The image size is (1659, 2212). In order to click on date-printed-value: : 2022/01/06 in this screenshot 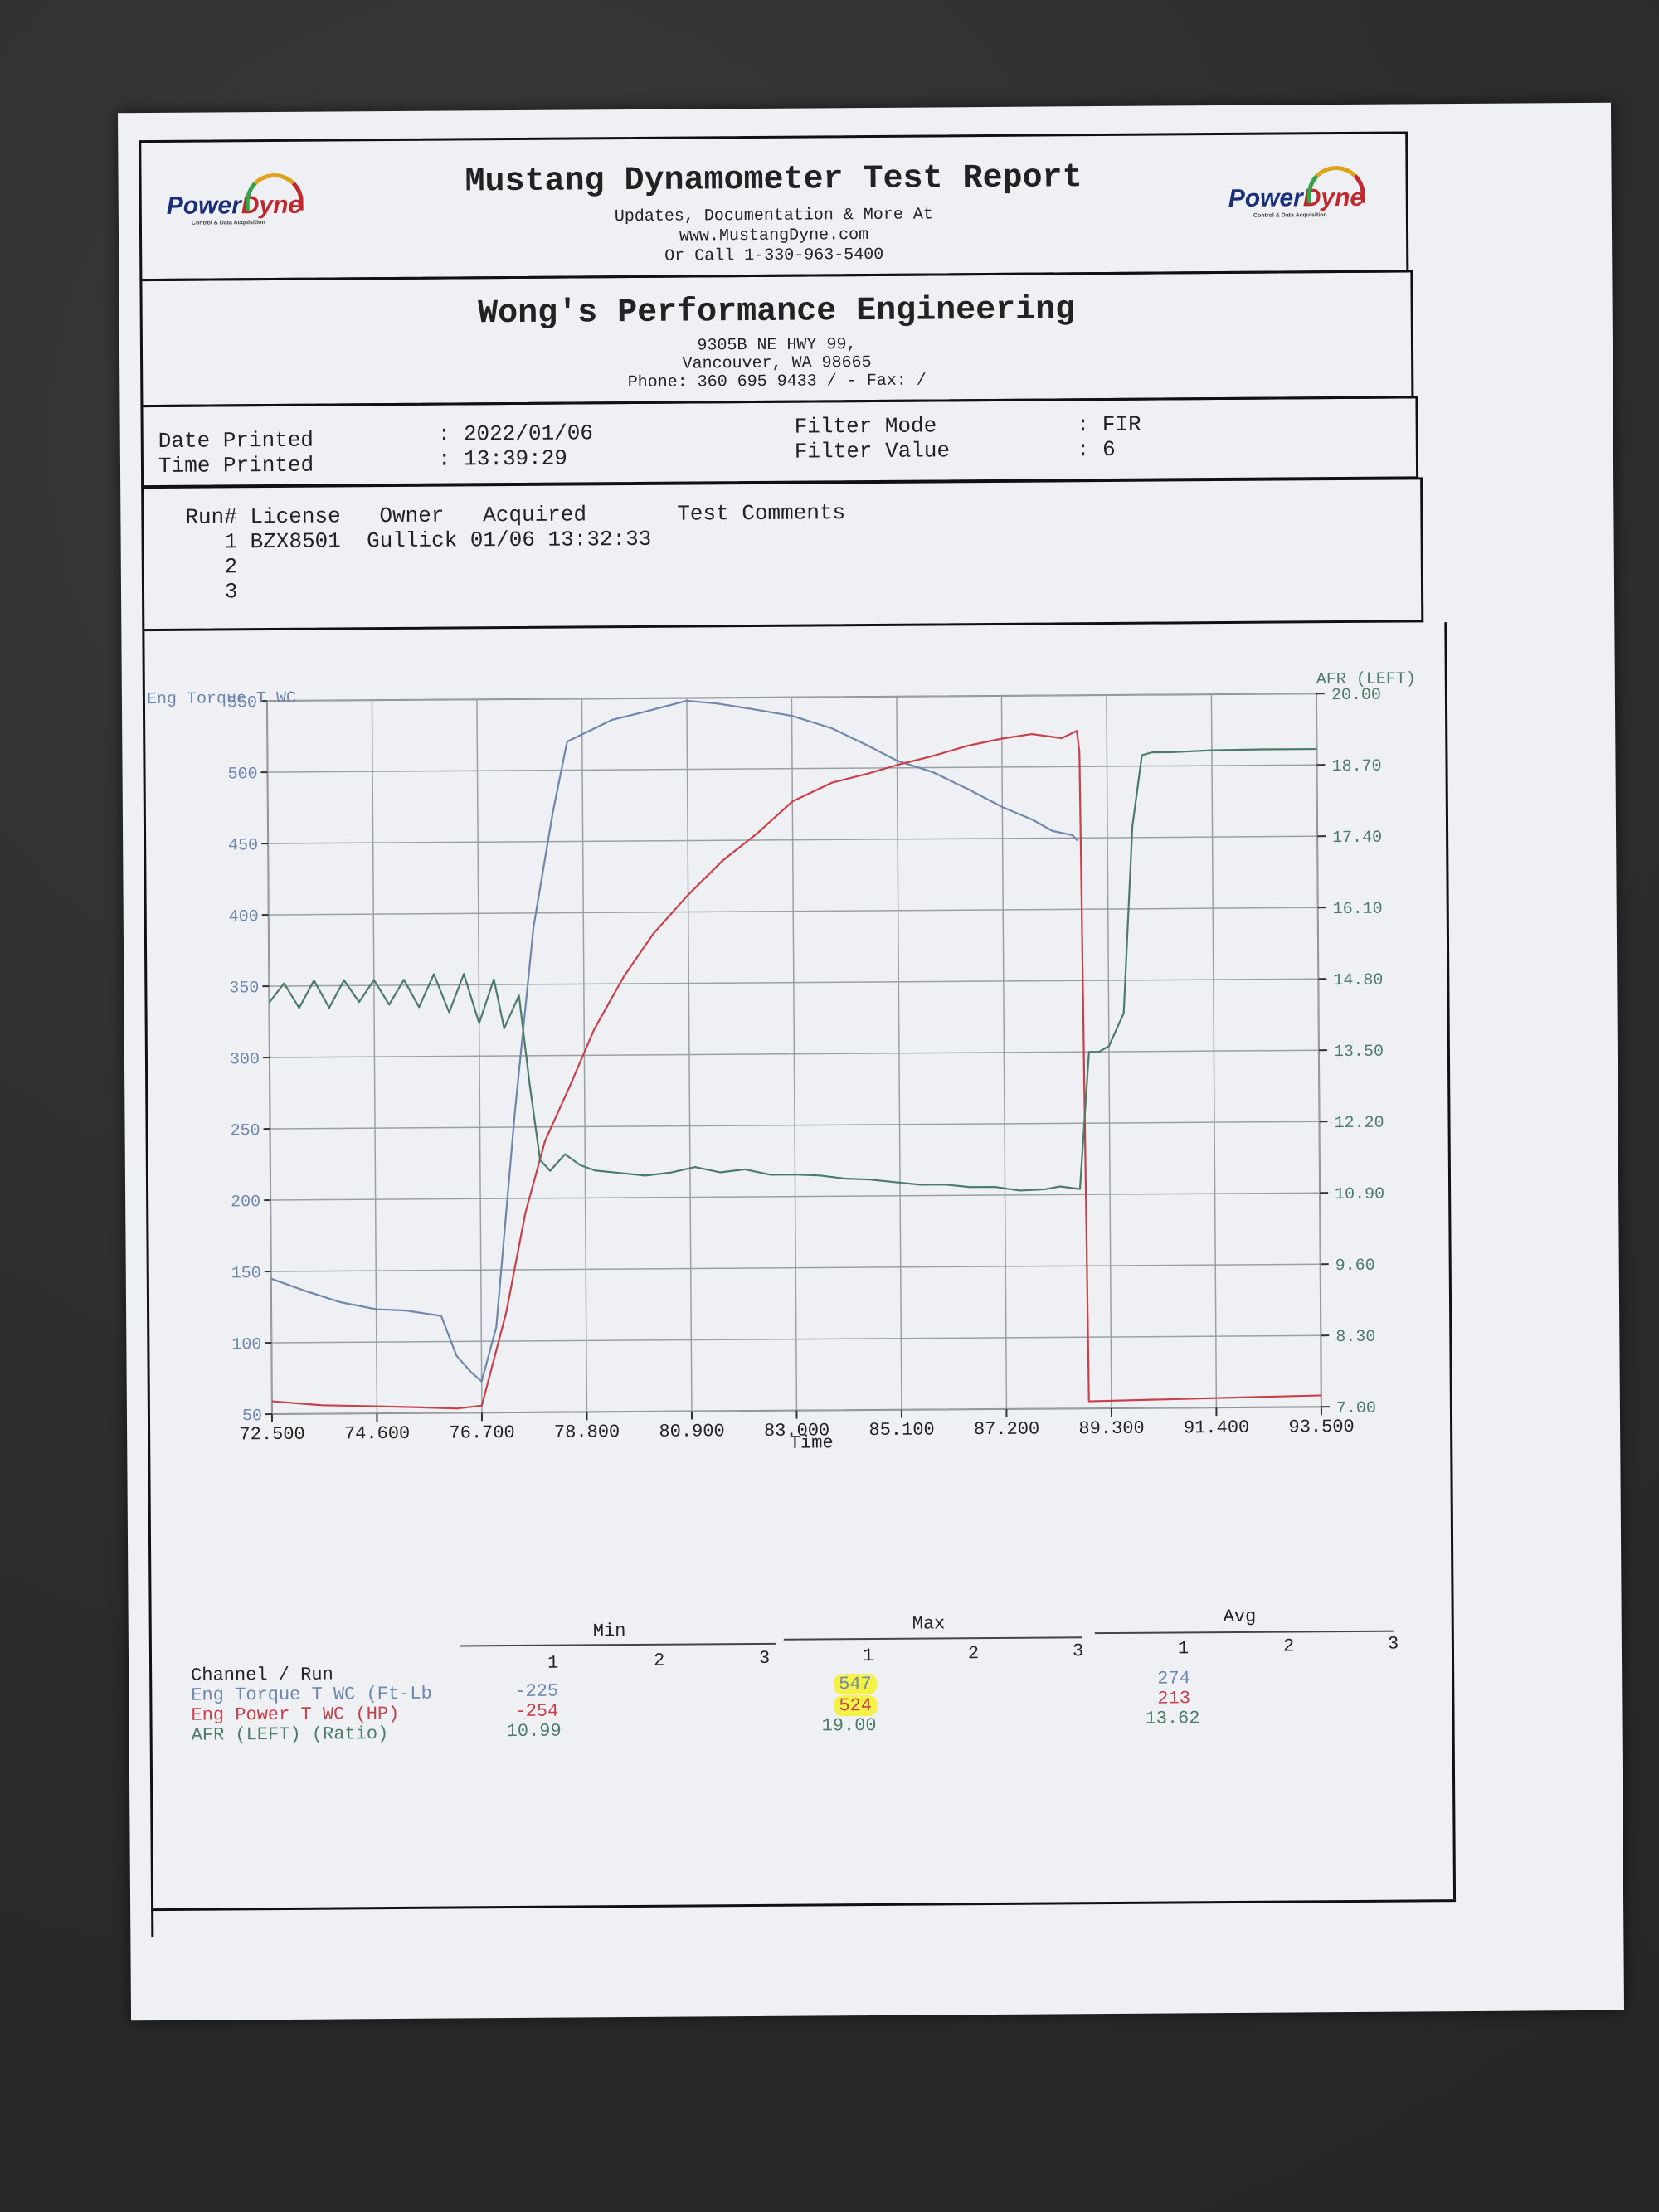, I will do `click(515, 434)`.